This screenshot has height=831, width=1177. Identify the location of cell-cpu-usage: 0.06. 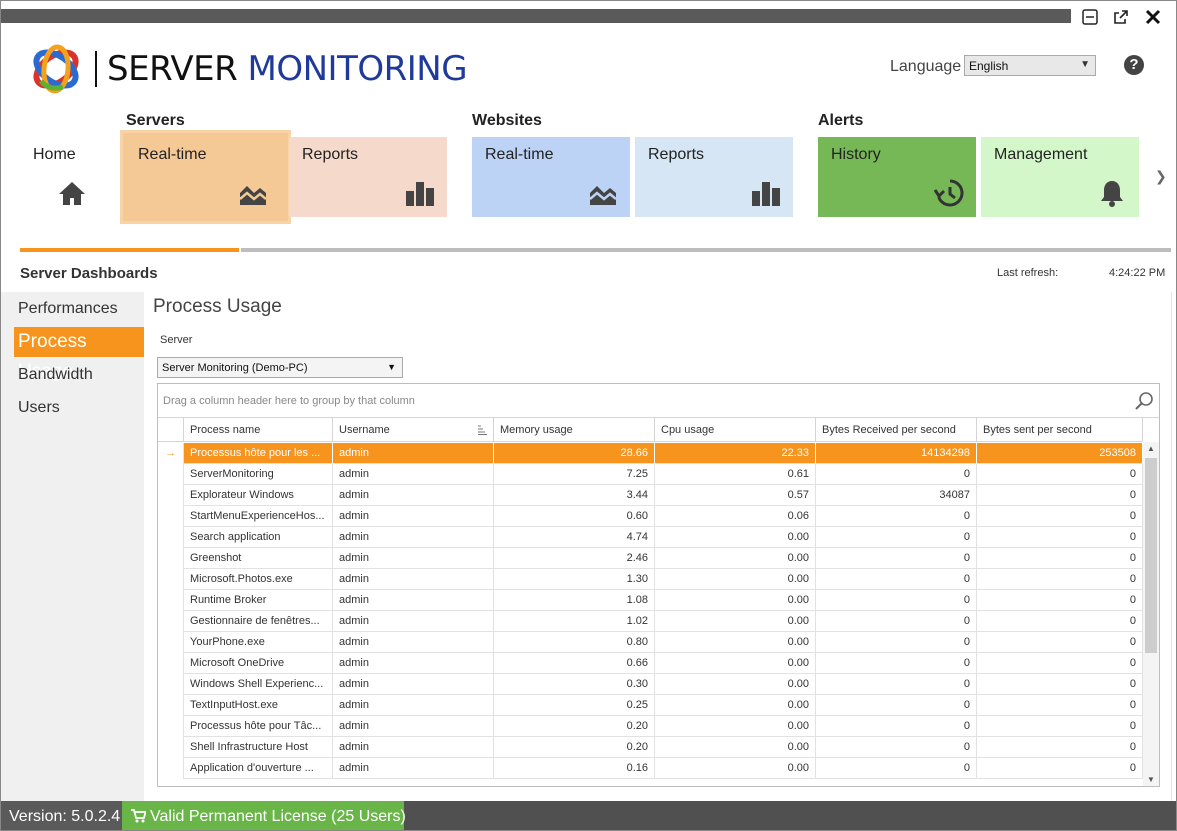
(735, 516).